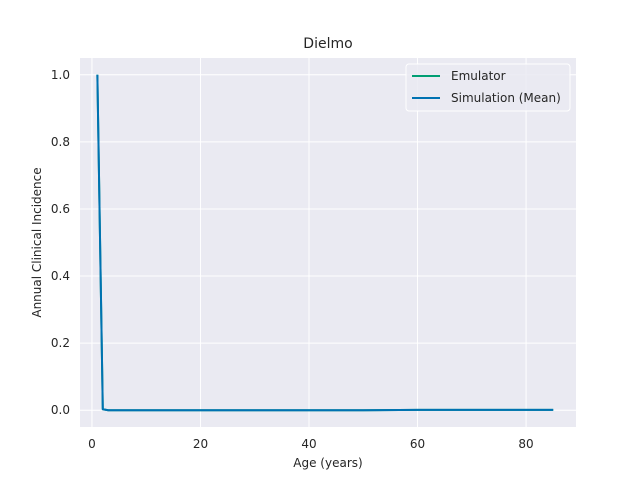  Describe the element at coordinates (60, 75) in the screenshot. I see `y-tick-label: 1.0` at that location.